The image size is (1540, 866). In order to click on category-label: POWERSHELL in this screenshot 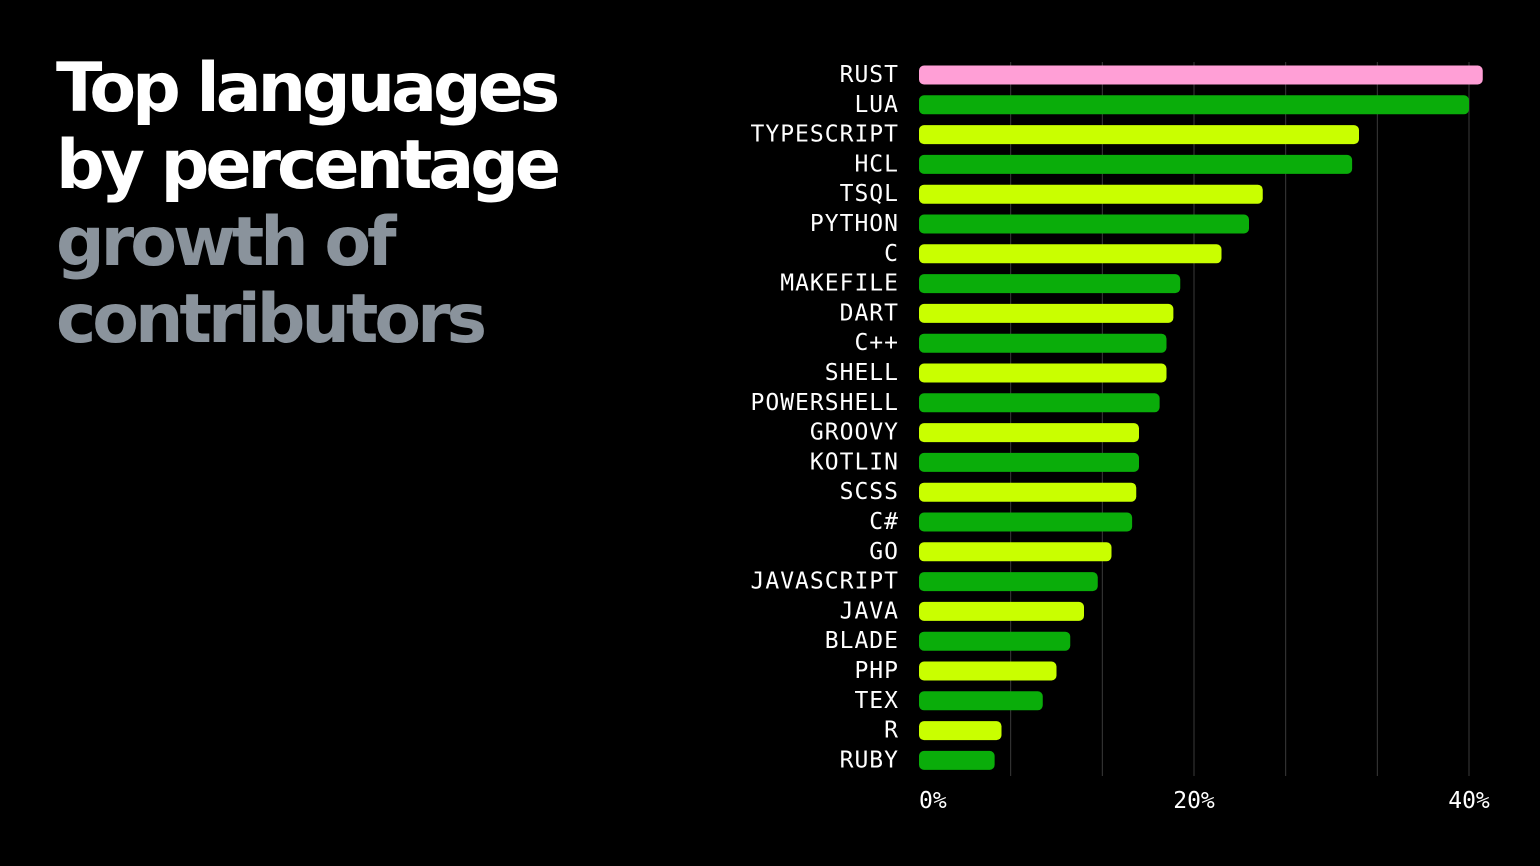, I will do `click(825, 403)`.